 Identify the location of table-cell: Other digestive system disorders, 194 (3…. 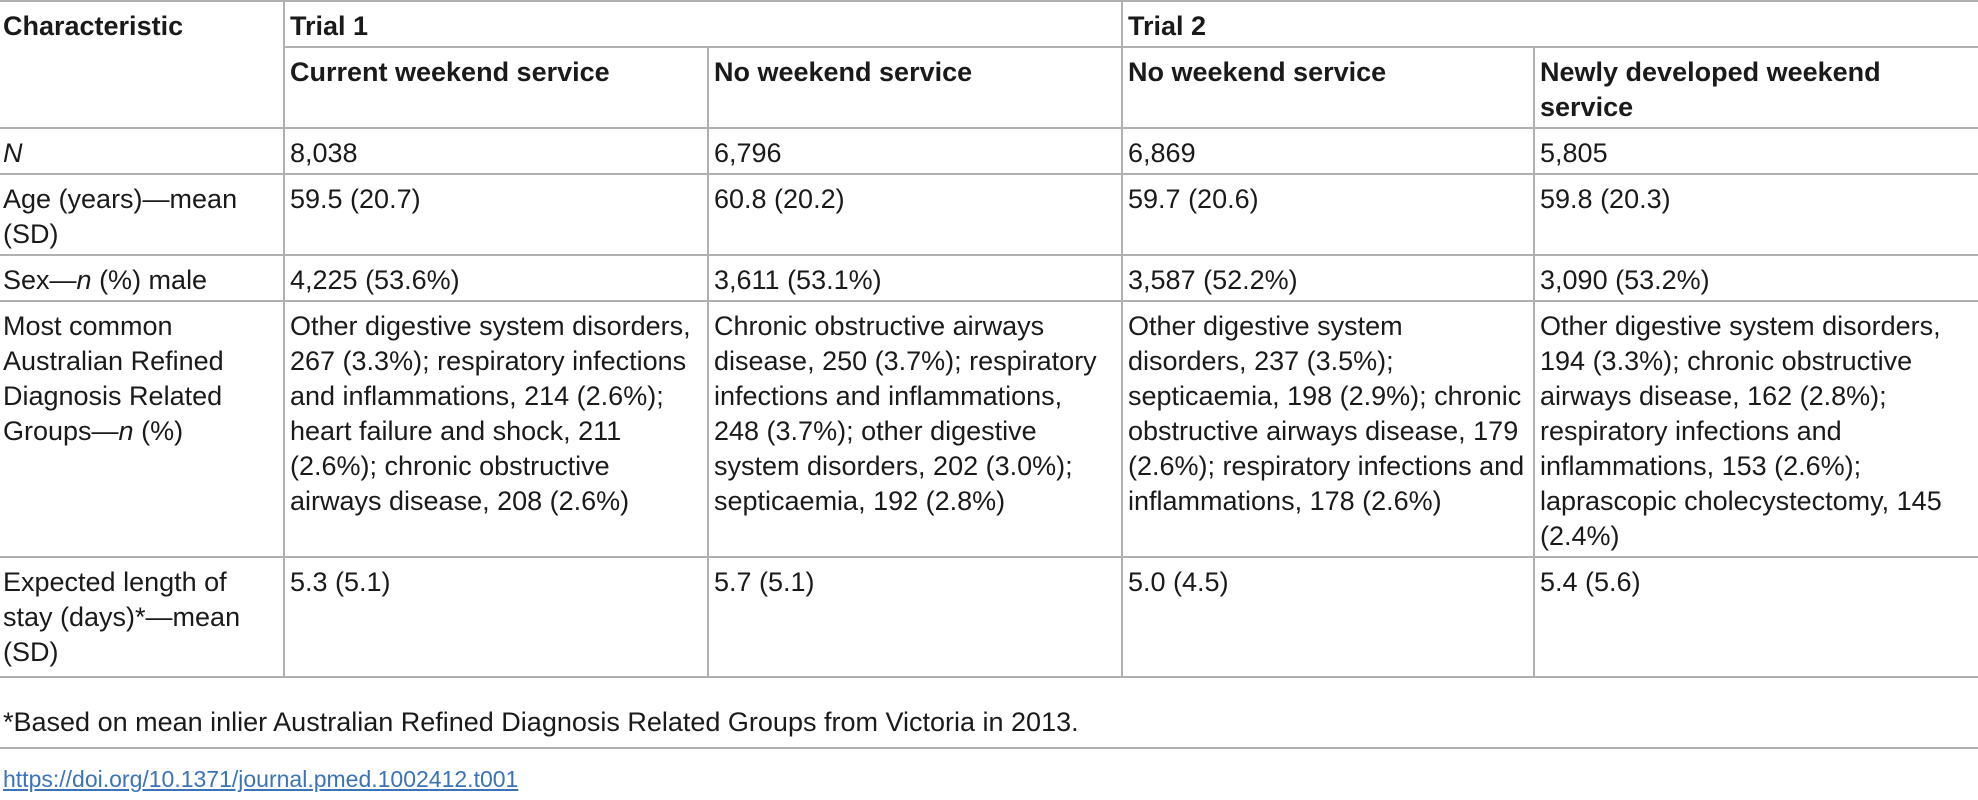
(1755, 429).